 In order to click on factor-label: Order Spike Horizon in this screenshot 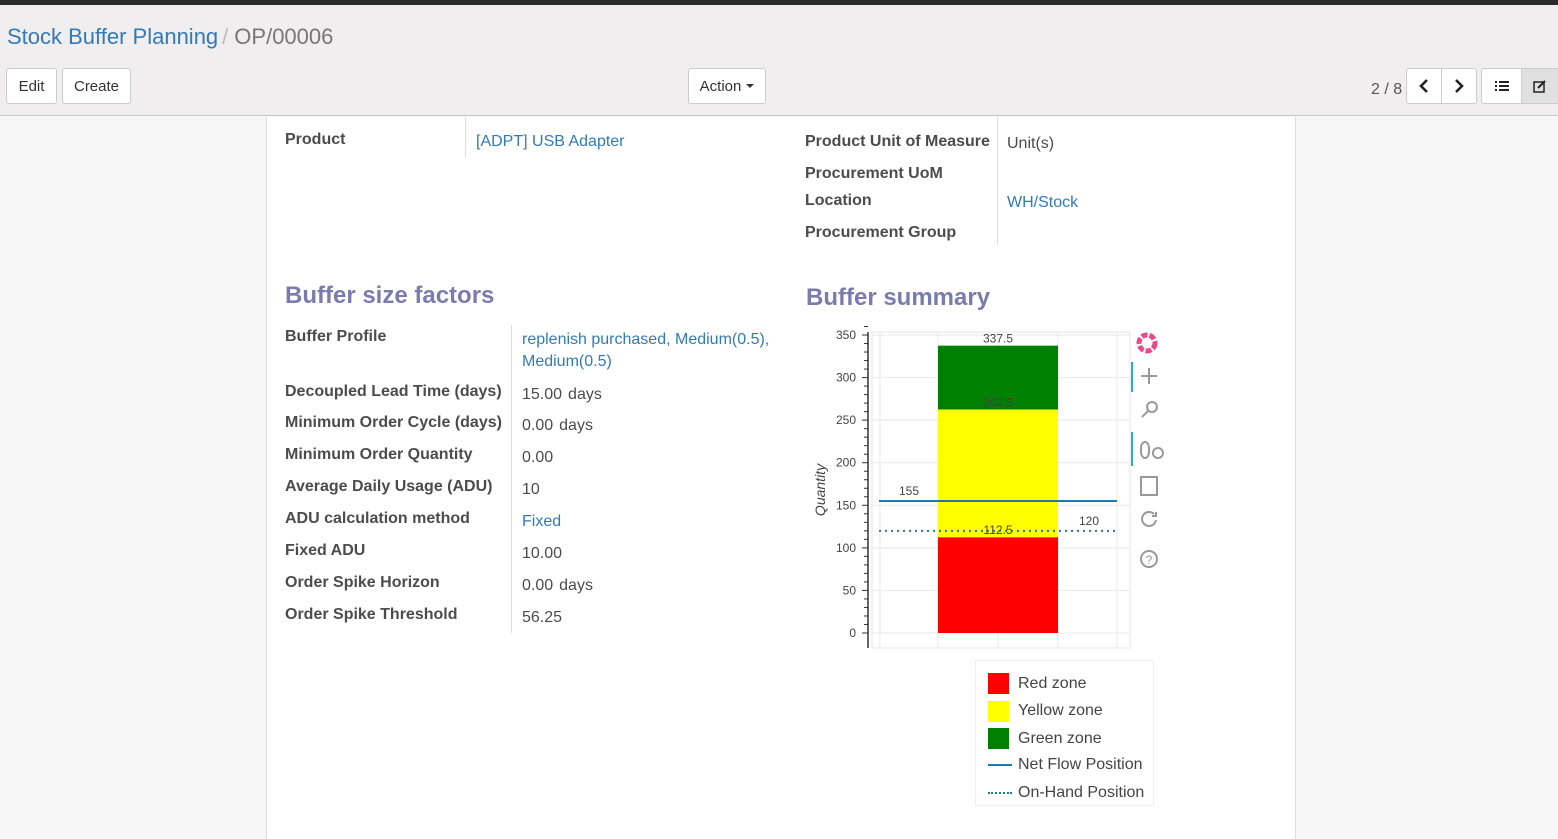, I will do `click(362, 582)`.